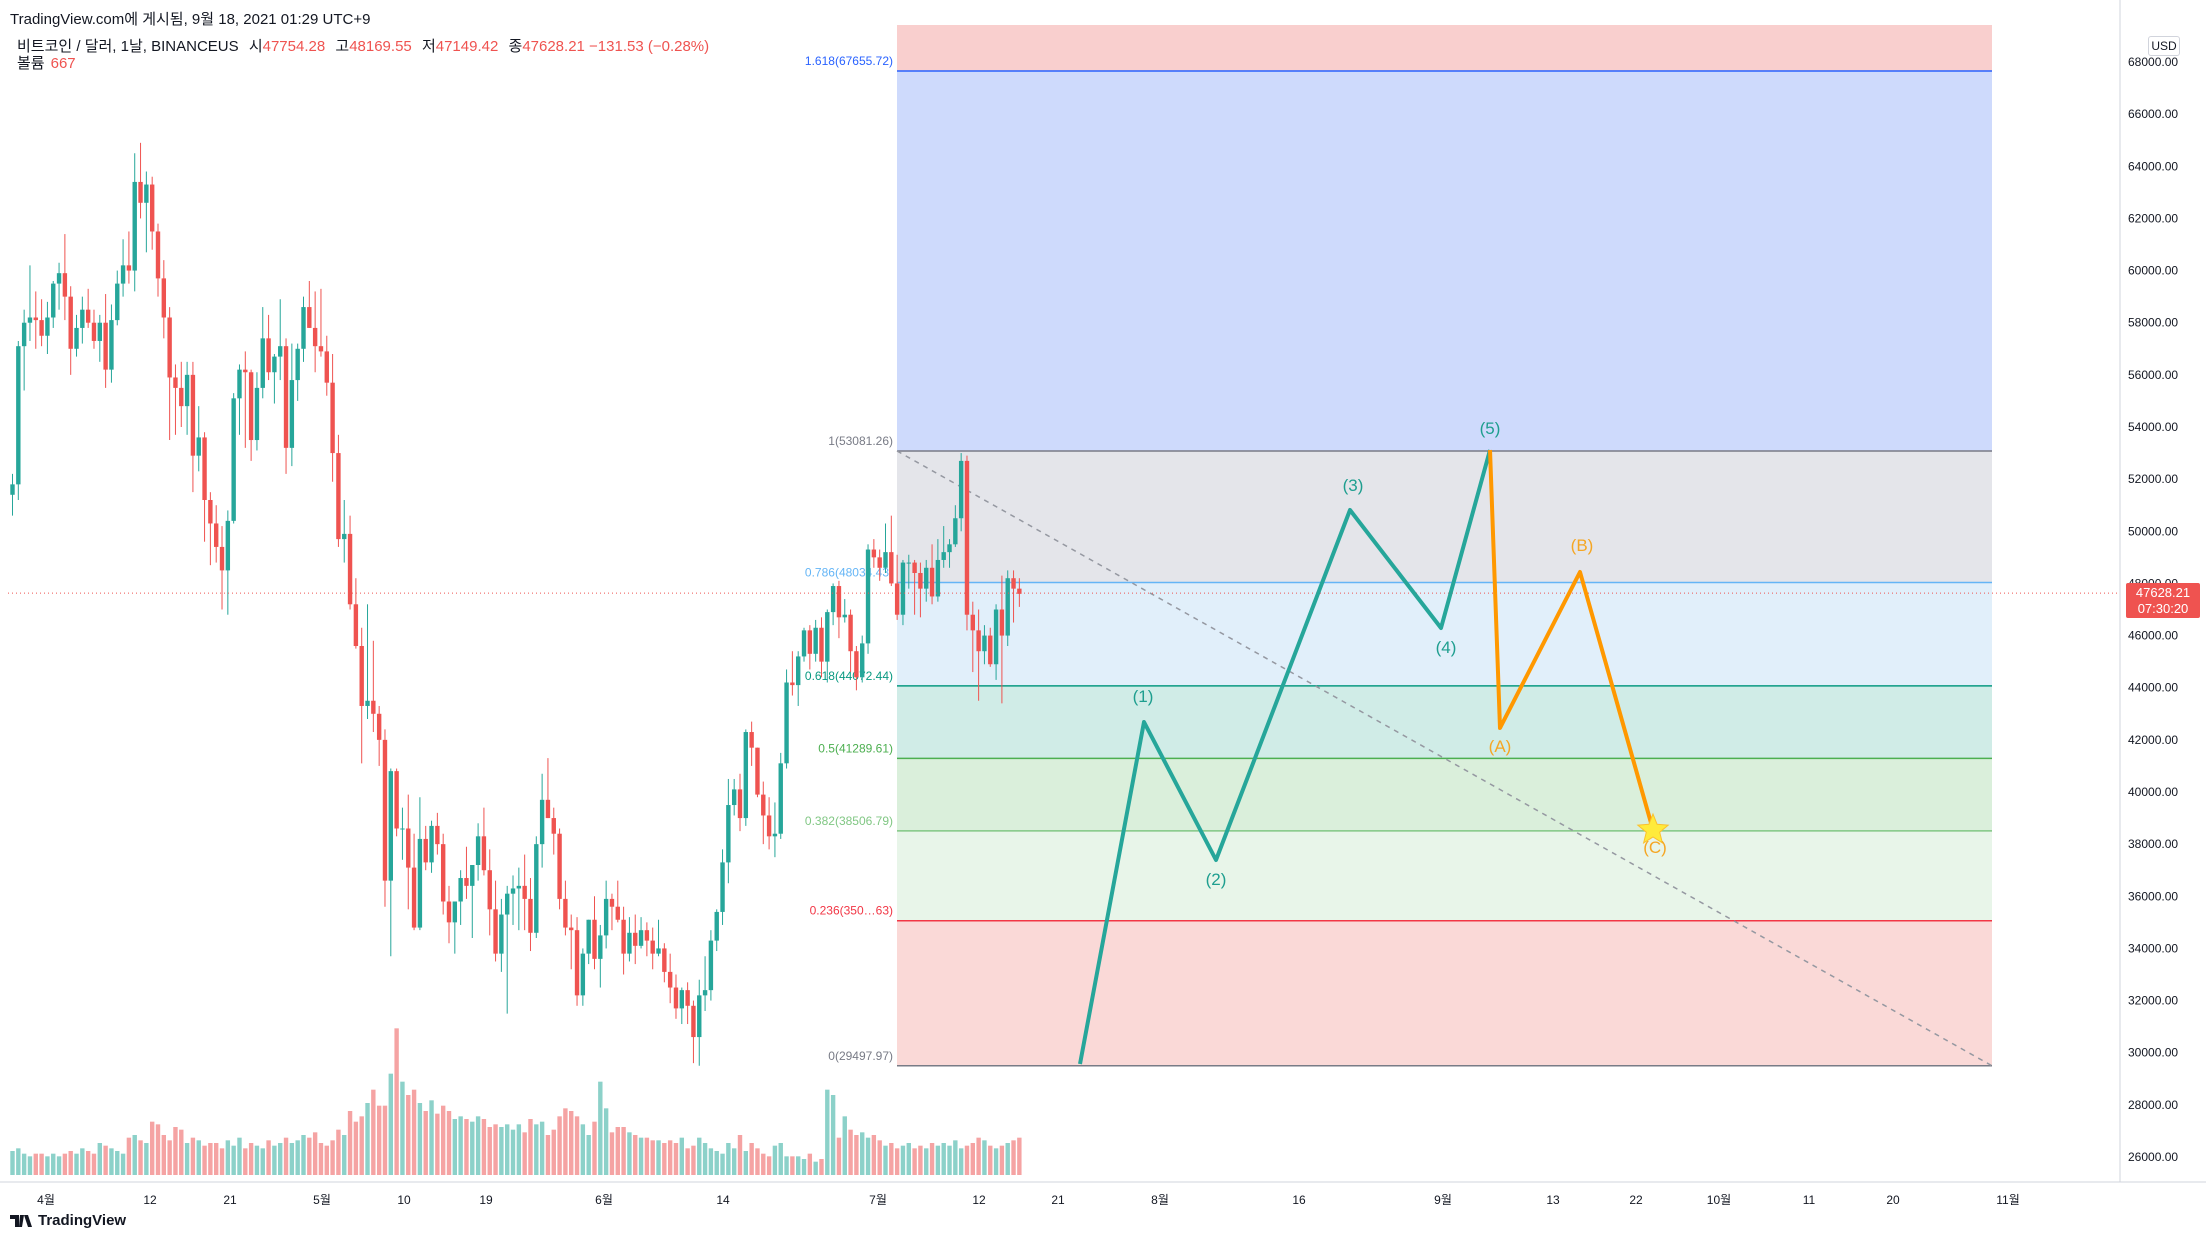 This screenshot has height=1238, width=2206. What do you see at coordinates (860, 441) in the screenshot?
I see `fib-level-label: 1(53081.26)` at bounding box center [860, 441].